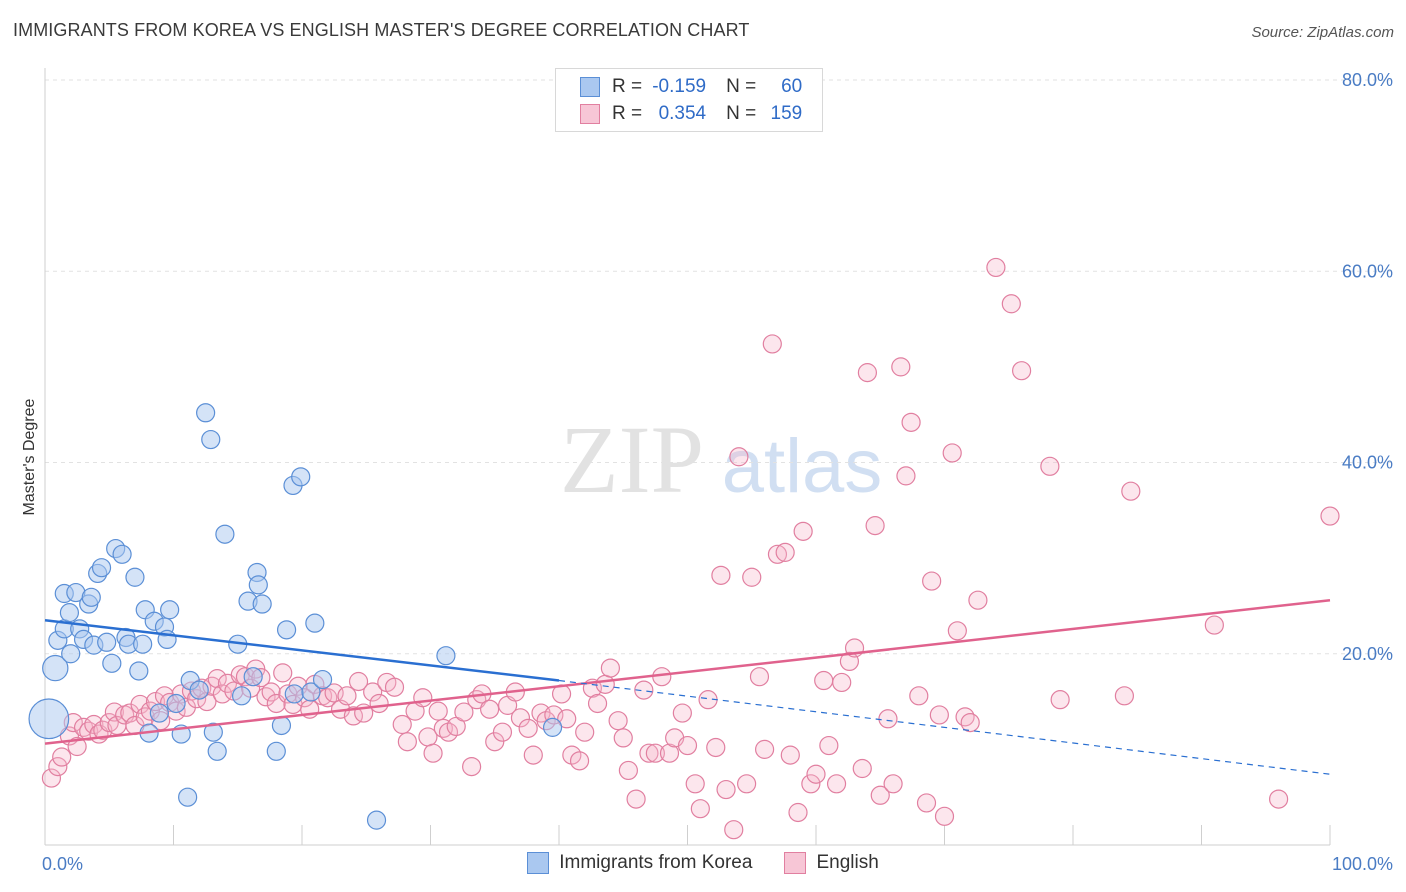 The image size is (1406, 892). What do you see at coordinates (689, 100) in the screenshot?
I see `correlation-legend: R = -0.159 N = 60 R = 0.354 N = 159` at bounding box center [689, 100].